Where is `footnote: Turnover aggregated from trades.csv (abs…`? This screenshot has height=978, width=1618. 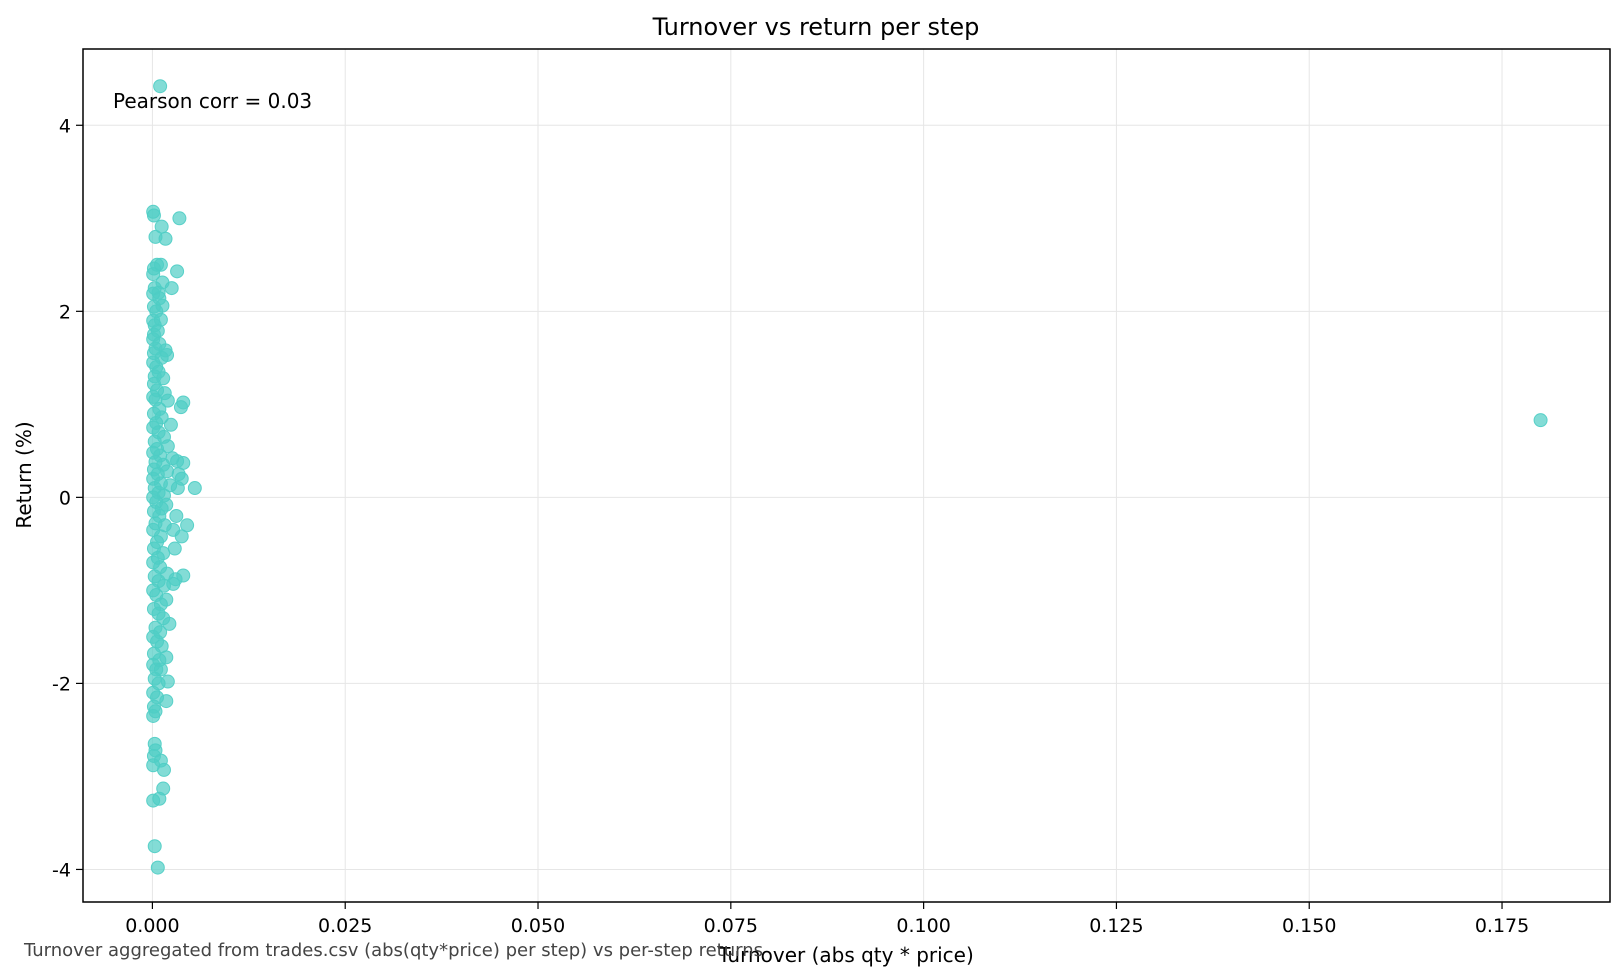
footnote: Turnover aggregated from trades.csv (abs… is located at coordinates (393, 950).